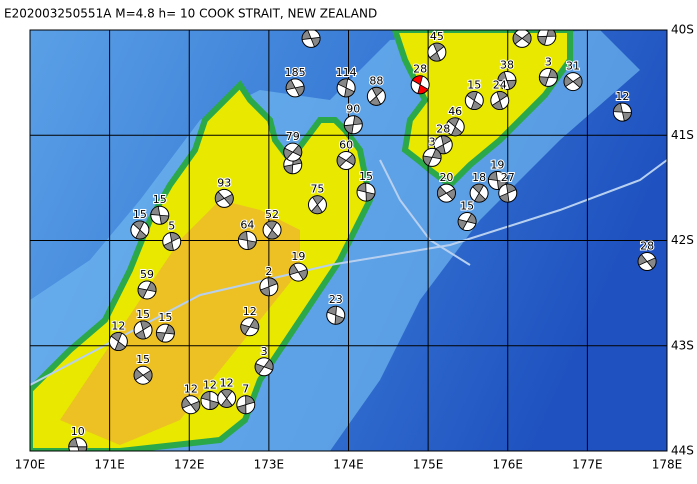  What do you see at coordinates (336, 299) in the screenshot?
I see `depth-label: 23` at bounding box center [336, 299].